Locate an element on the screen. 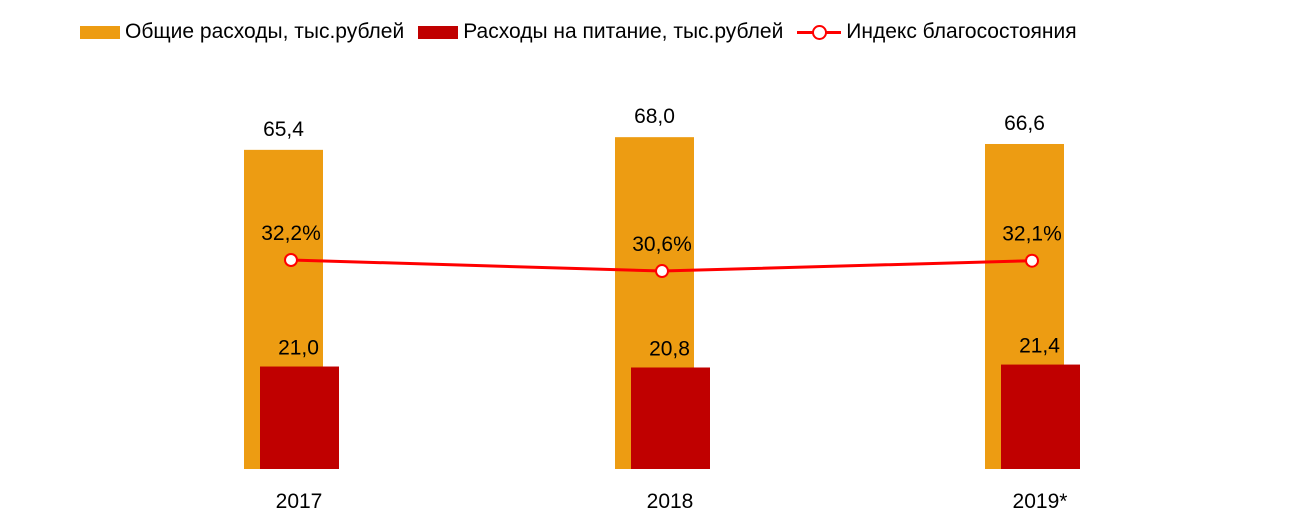 This screenshot has width=1302, height=529. data-label-total: 66,6 is located at coordinates (1024, 123).